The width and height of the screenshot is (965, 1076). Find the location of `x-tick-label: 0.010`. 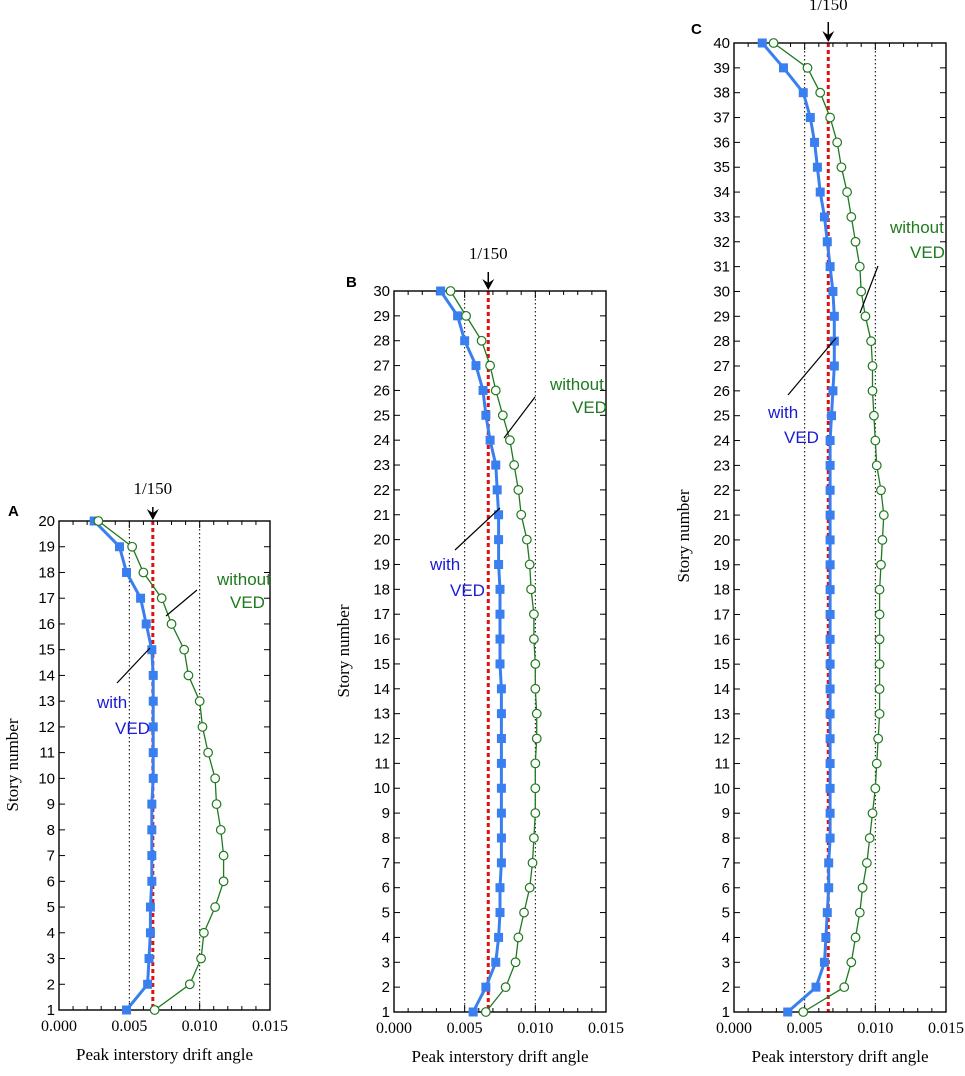

x-tick-label: 0.010 is located at coordinates (535, 1028).